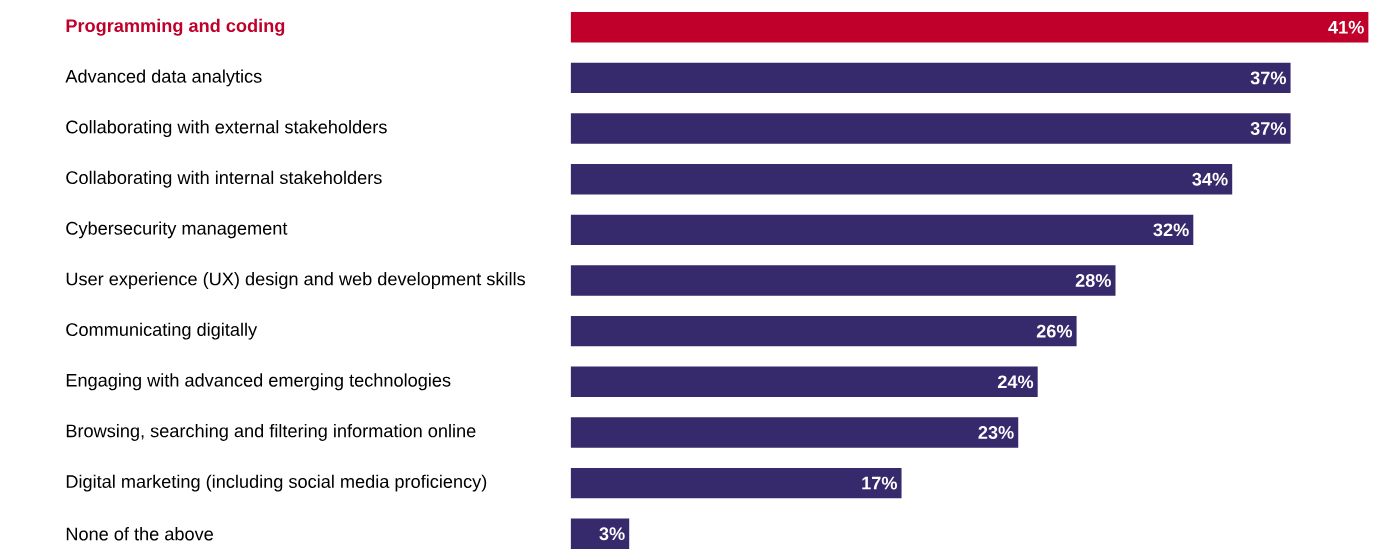 The image size is (1377, 554). I want to click on y-tick-label: Communicating digitally, so click(162, 331).